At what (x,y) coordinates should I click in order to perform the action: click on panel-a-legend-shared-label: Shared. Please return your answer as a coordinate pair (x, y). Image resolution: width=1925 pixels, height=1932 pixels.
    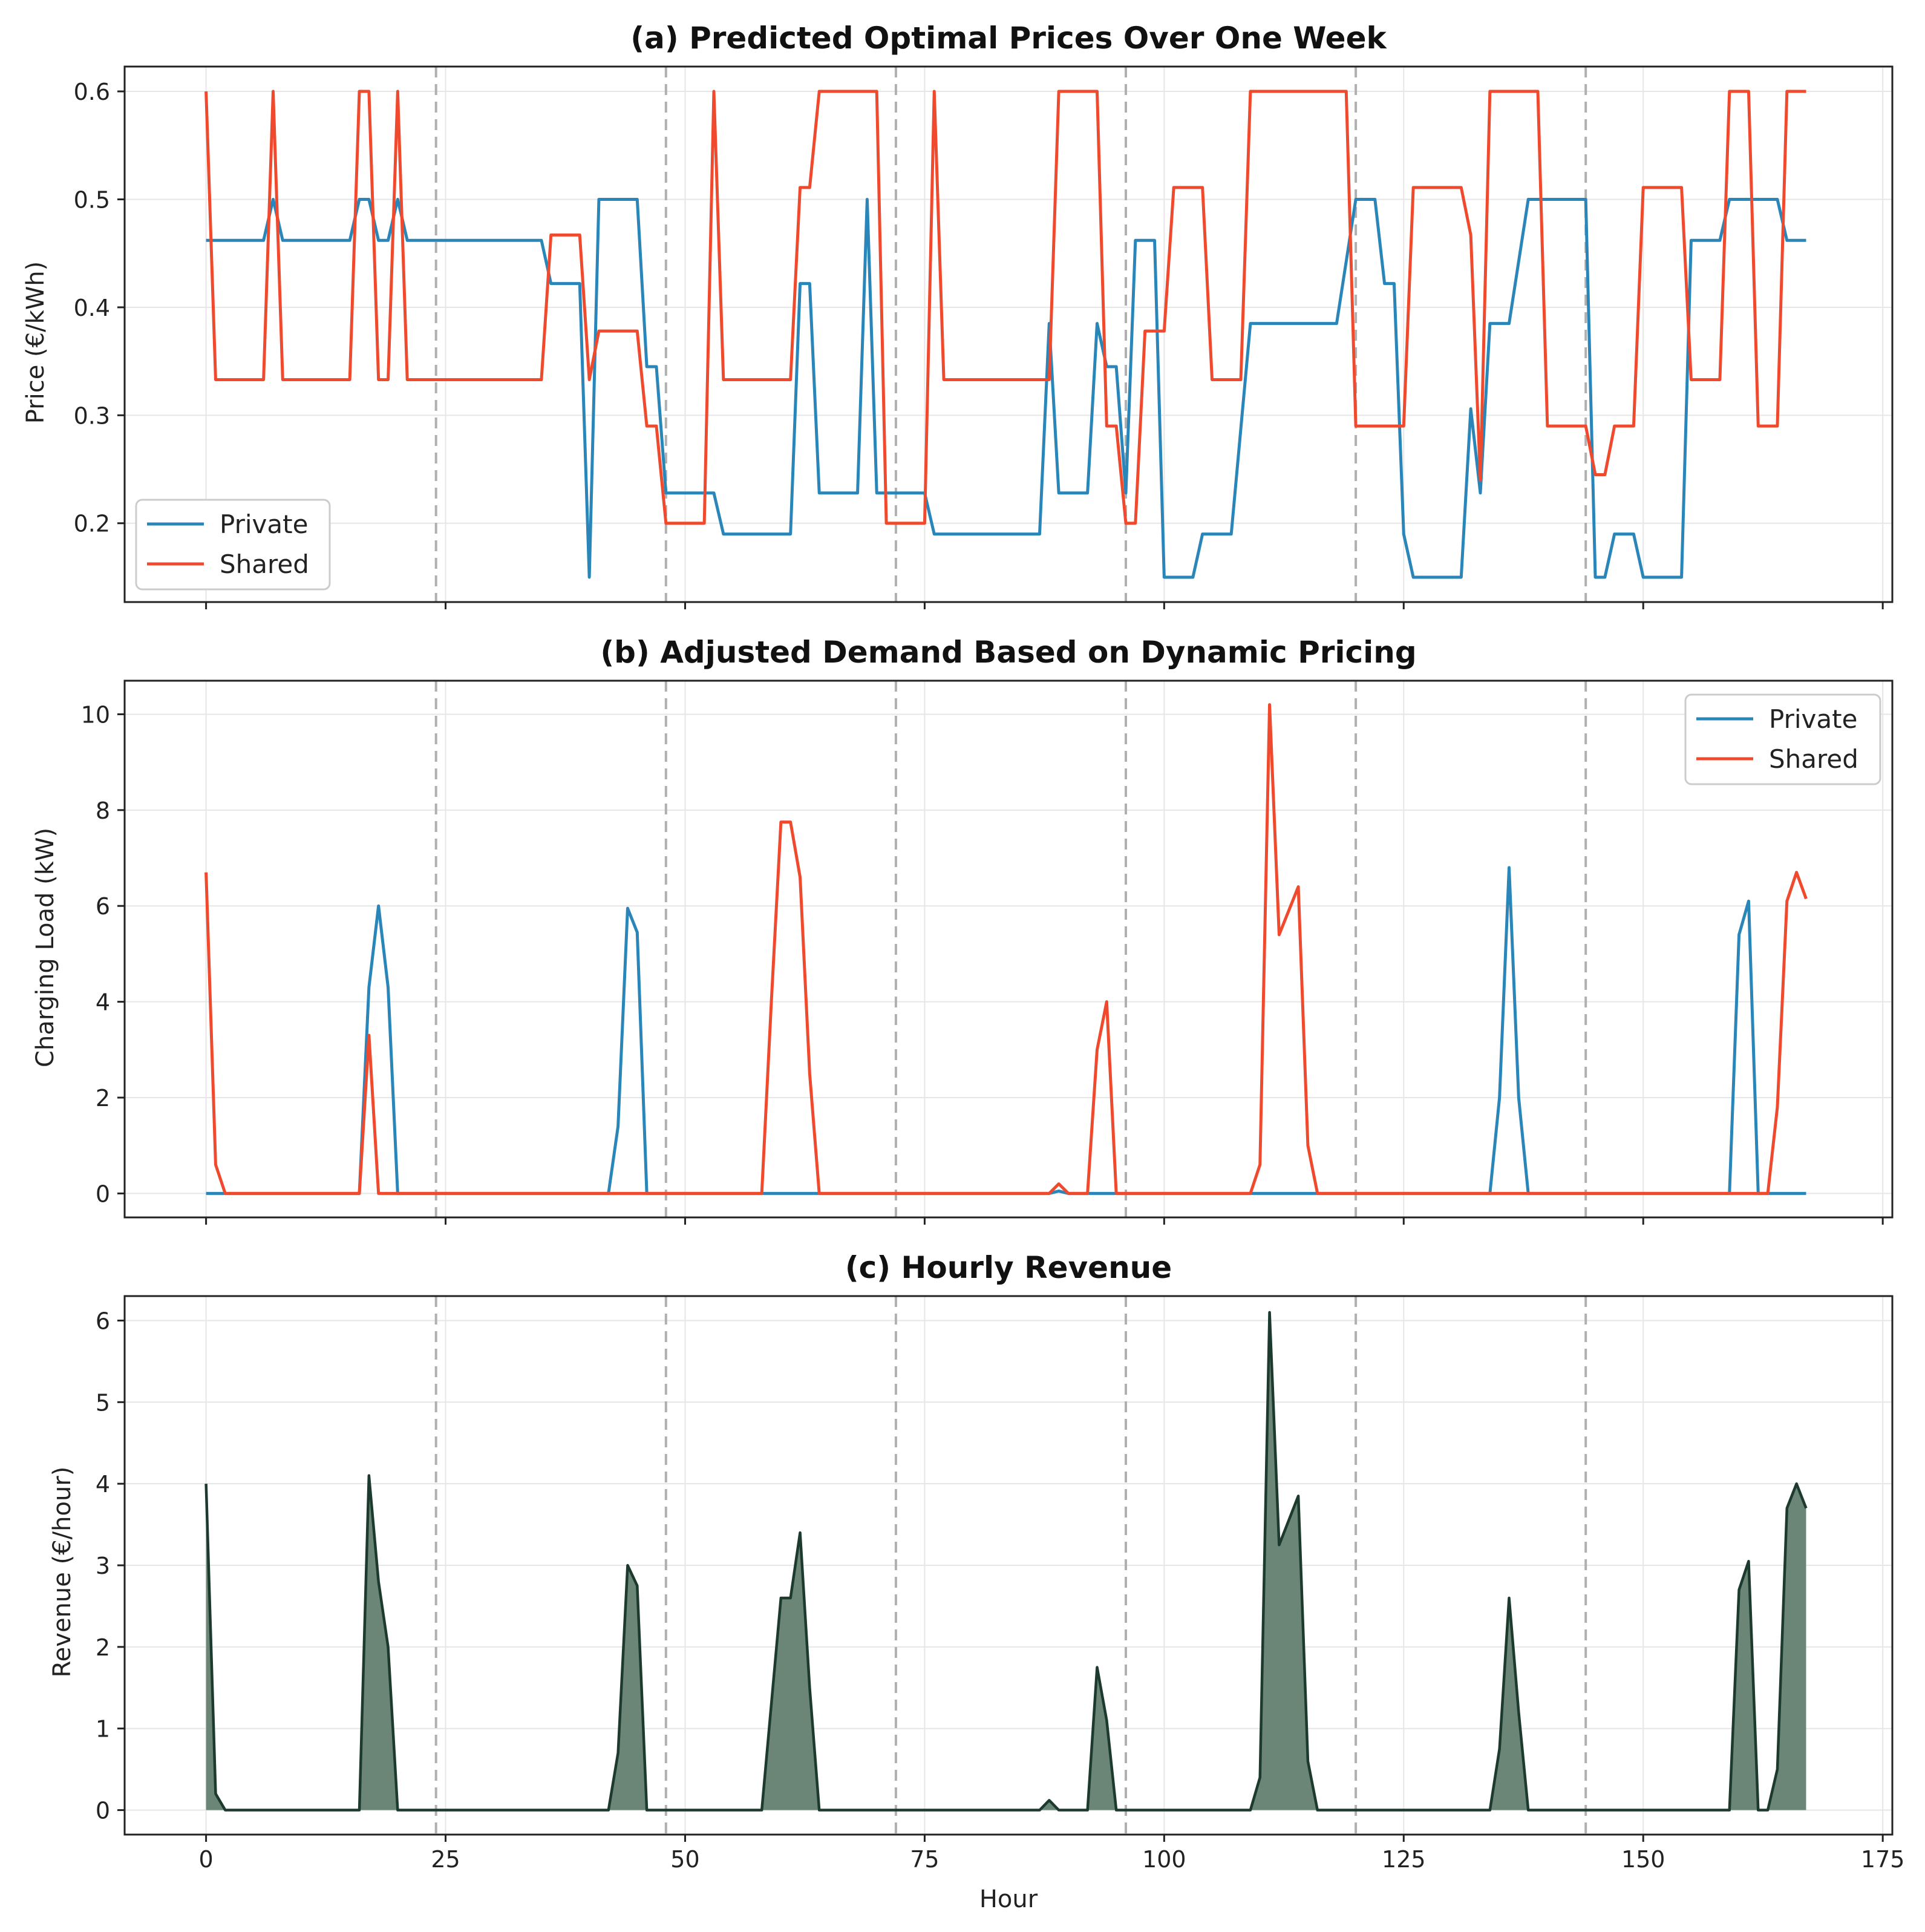
    Looking at the image, I should click on (265, 564).